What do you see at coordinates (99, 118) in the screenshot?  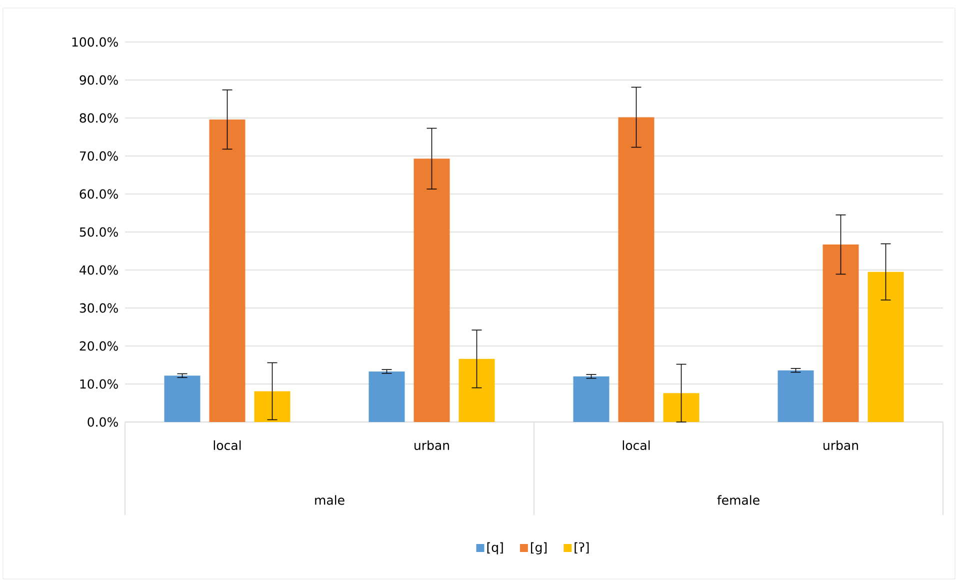 I see `y-tick-label: 80.0%` at bounding box center [99, 118].